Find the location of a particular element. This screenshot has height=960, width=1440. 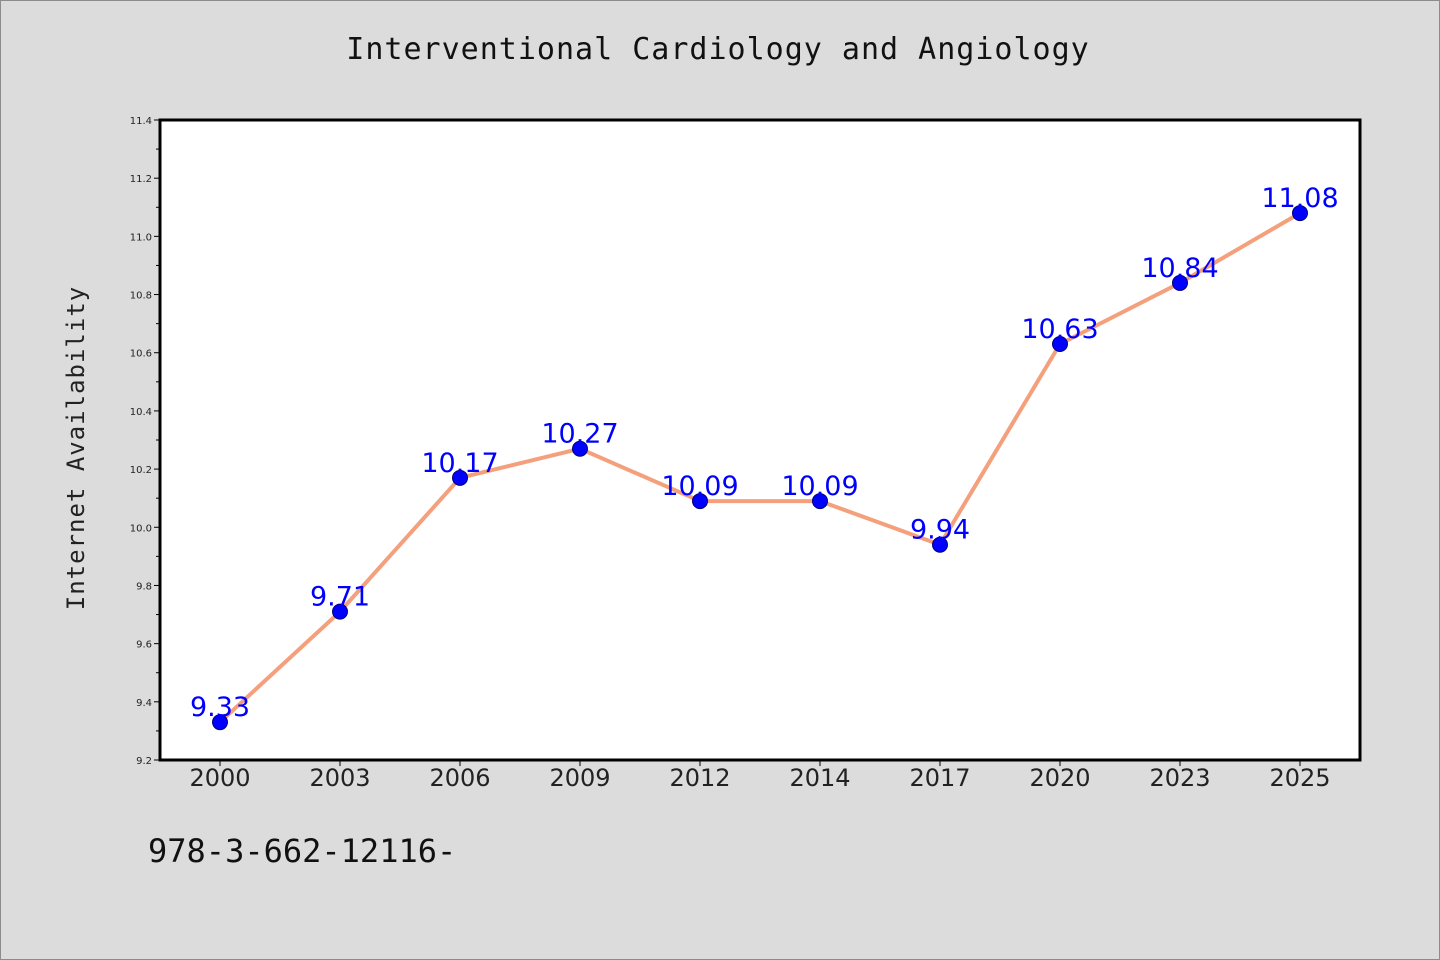

y-tick-label: 10.8 is located at coordinates (141, 296).